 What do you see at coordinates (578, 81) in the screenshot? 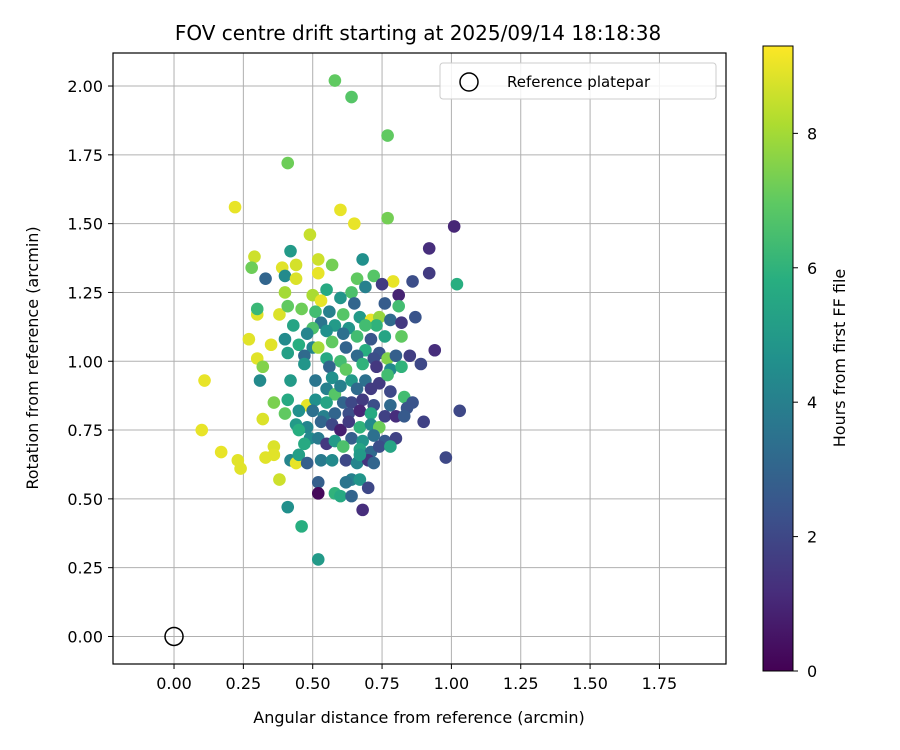
I see `legend-box` at bounding box center [578, 81].